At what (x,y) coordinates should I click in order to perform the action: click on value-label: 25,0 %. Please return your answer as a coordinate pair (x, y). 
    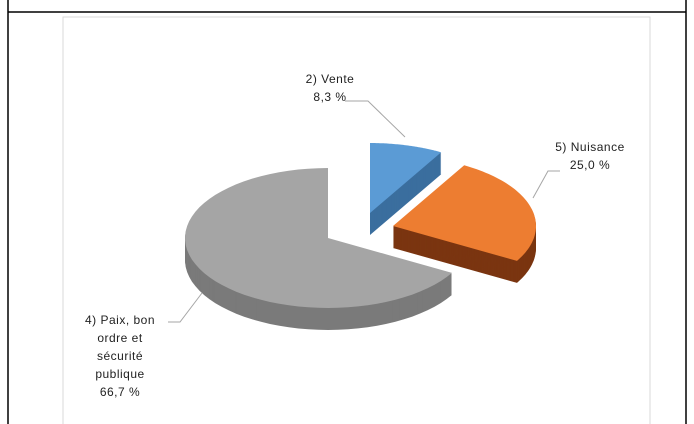
    Looking at the image, I should click on (590, 165).